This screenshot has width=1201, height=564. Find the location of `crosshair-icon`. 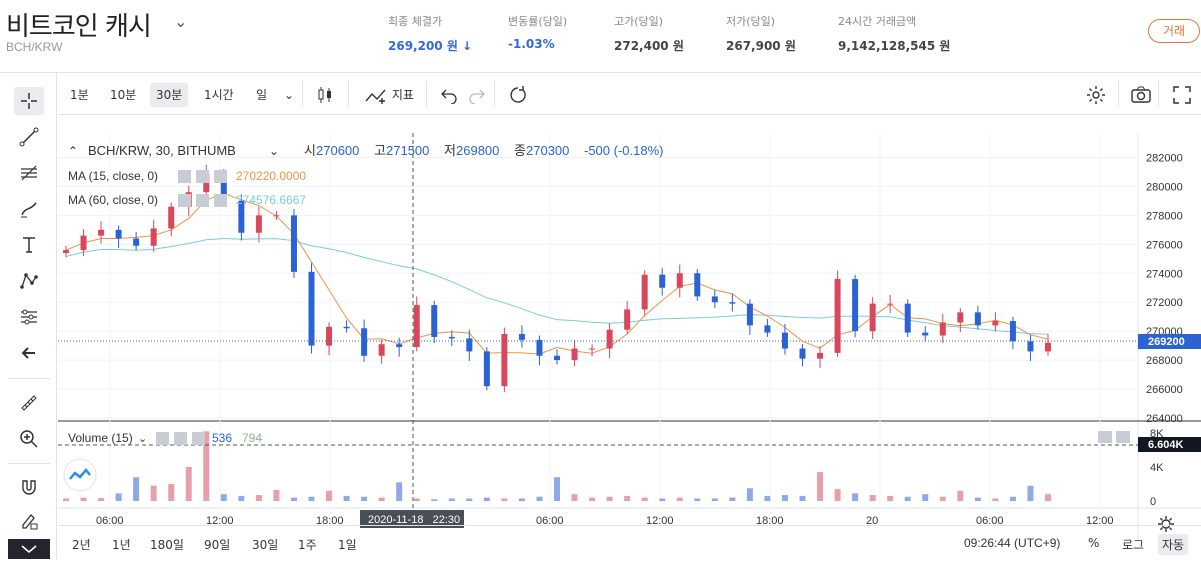

crosshair-icon is located at coordinates (29, 101).